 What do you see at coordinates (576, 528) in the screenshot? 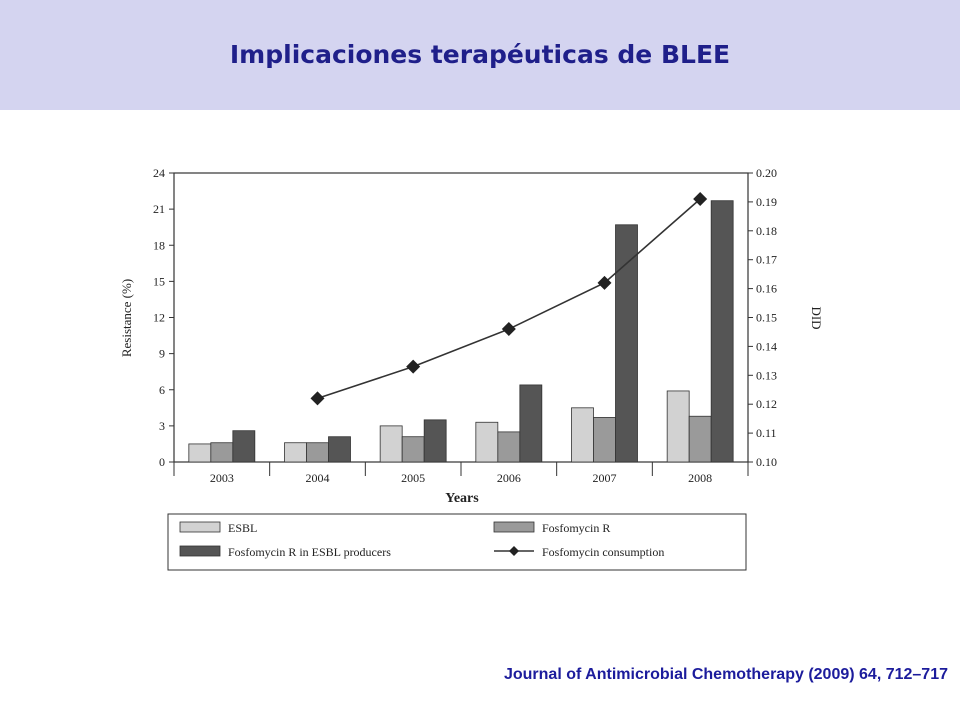
I see `legend-label-fosfomycin-r: Fosfomycin R` at bounding box center [576, 528].